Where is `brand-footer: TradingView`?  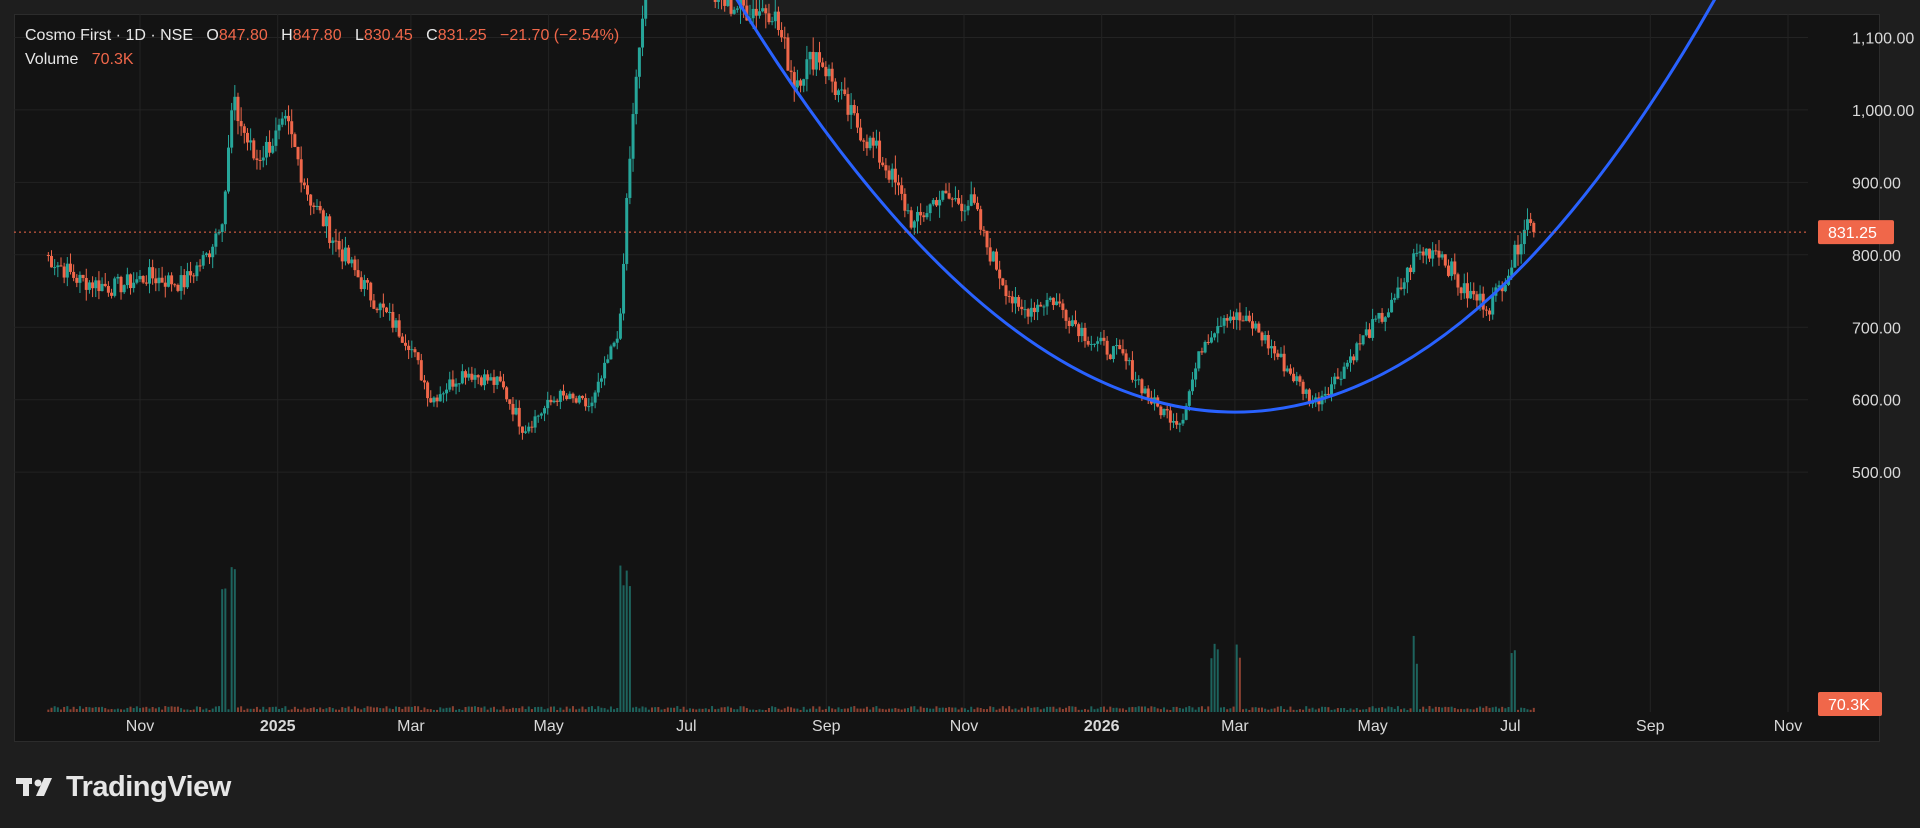 brand-footer: TradingView is located at coordinates (123, 787).